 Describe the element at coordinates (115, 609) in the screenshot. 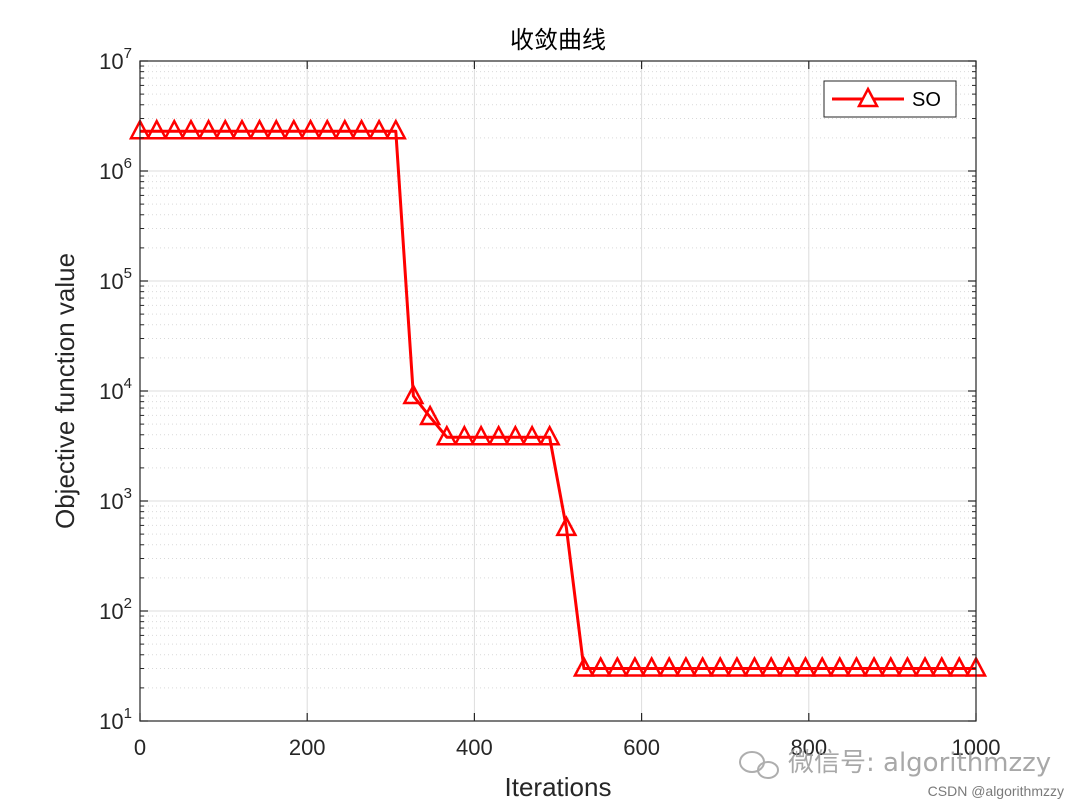

I see `y-tick-label: 10²` at that location.